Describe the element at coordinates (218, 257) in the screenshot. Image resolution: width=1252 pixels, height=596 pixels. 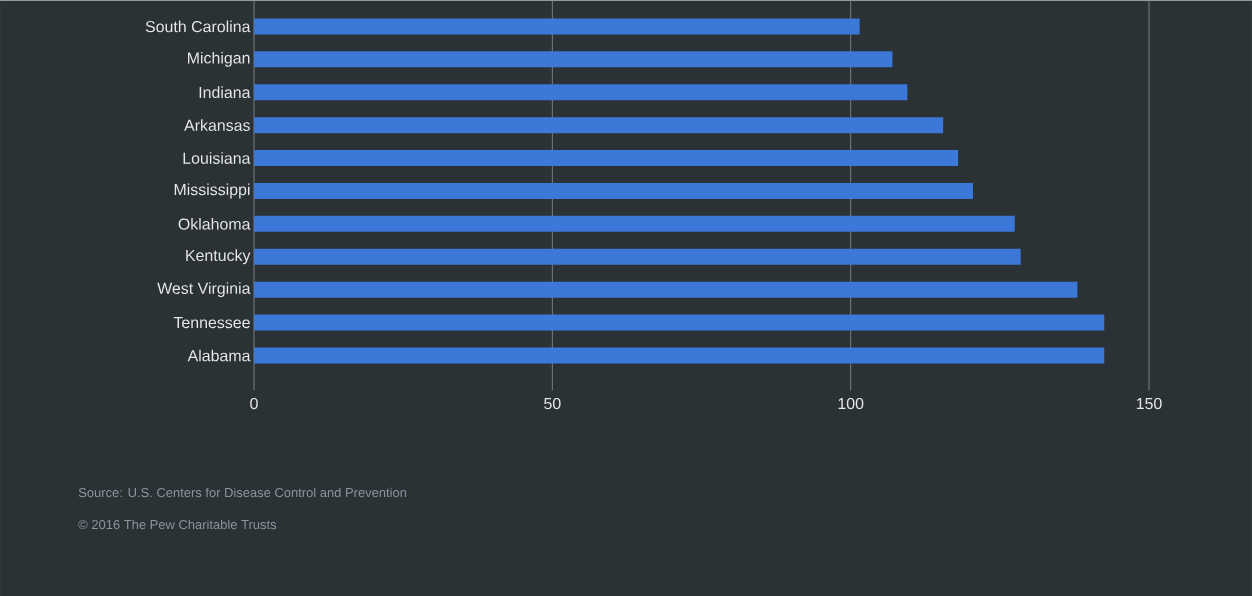
I see `y-tick-label: Kentucky` at that location.